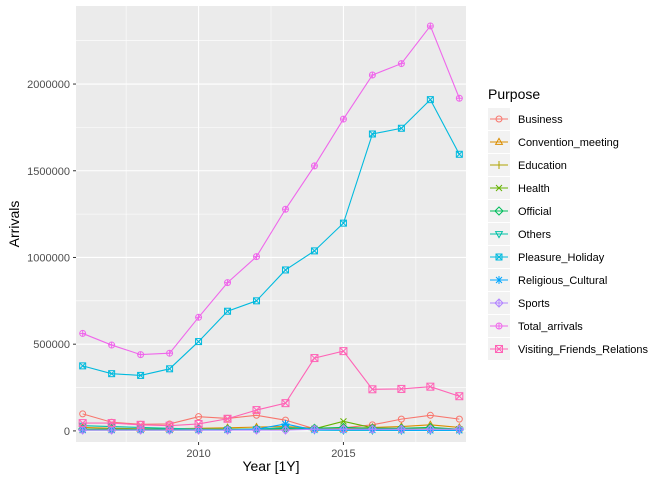  I want to click on y-axis-title: Arrivals, so click(14, 224).